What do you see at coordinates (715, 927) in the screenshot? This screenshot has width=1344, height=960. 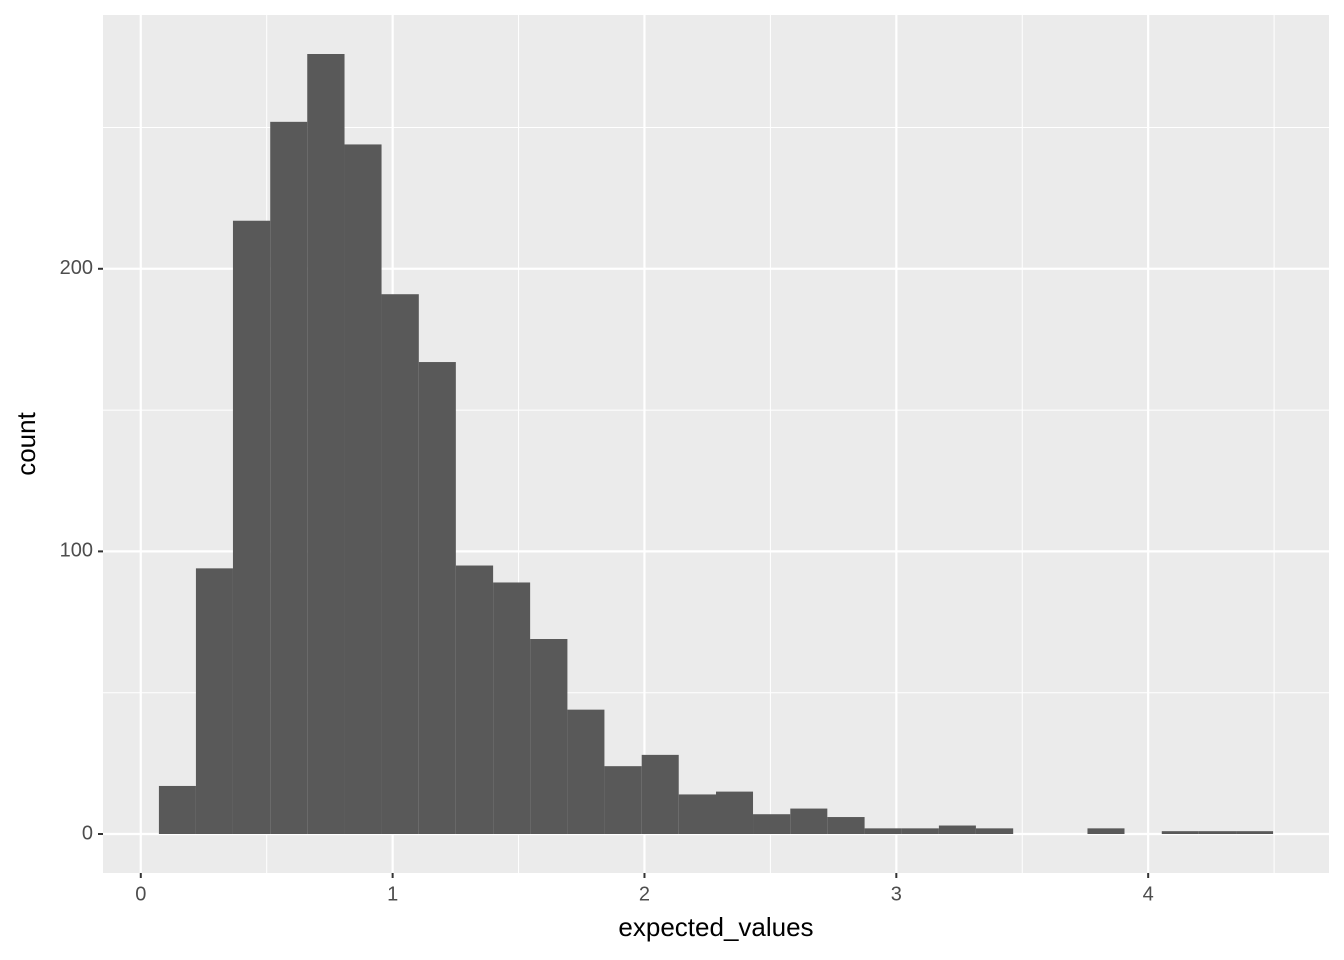 I see `x-axis-title: expected_values` at bounding box center [715, 927].